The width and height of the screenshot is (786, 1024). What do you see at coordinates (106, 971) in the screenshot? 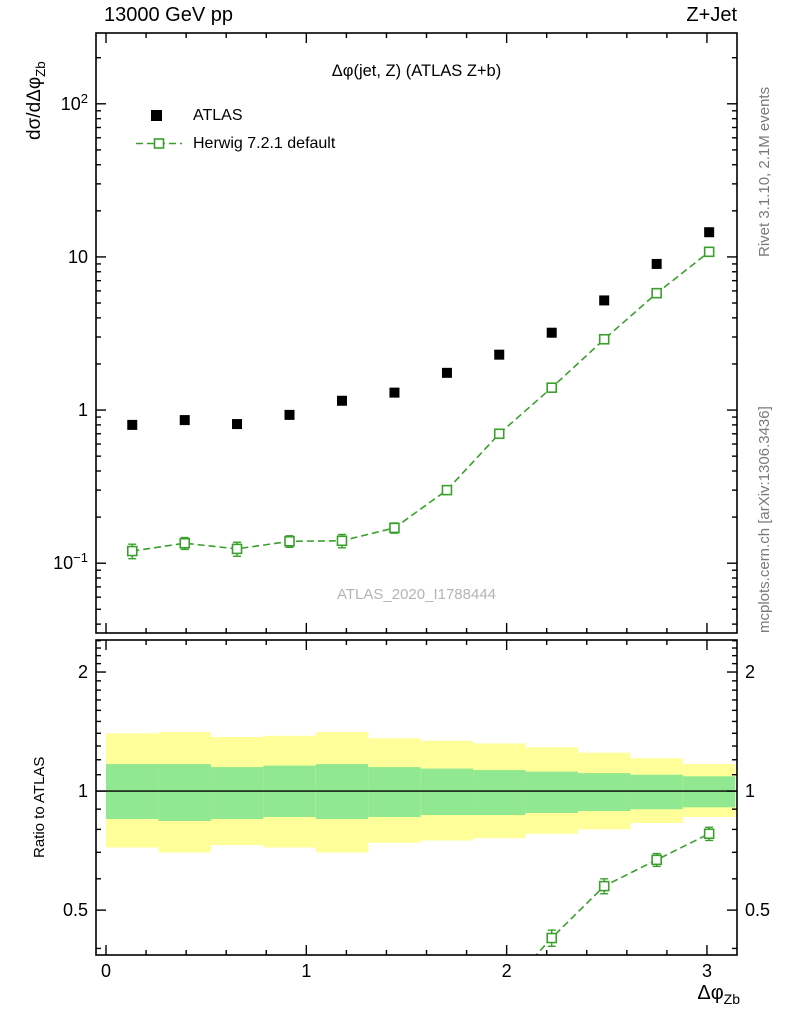
I see `svg-text: 0` at bounding box center [106, 971].